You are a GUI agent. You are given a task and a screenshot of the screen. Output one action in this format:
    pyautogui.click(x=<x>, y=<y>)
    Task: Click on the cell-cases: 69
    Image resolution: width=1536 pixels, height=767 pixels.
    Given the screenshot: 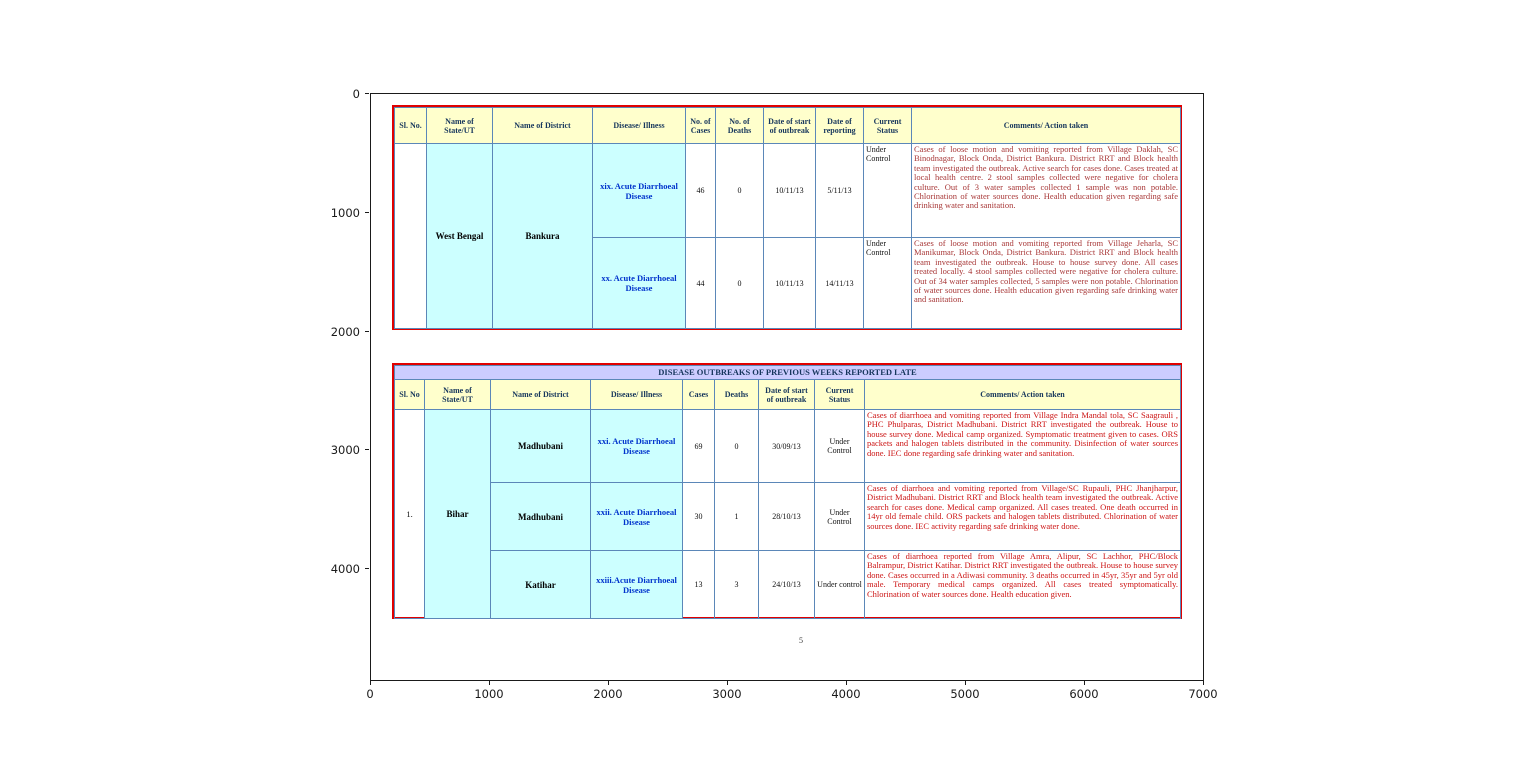 What is the action you would take?
    pyautogui.click(x=698, y=446)
    